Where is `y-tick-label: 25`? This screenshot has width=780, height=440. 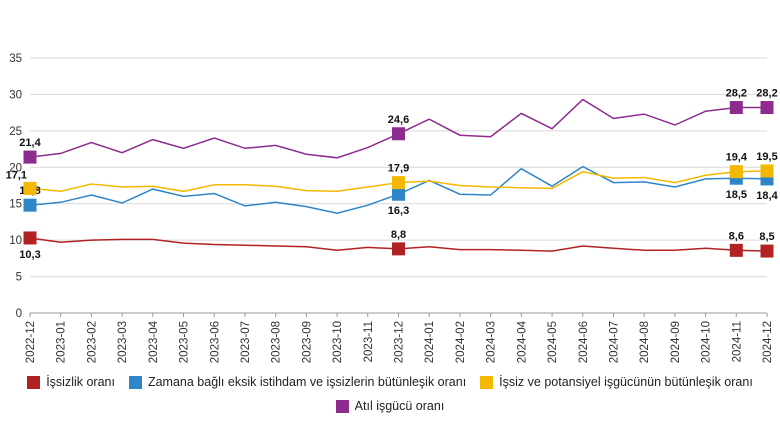
y-tick-label: 25 is located at coordinates (15, 132).